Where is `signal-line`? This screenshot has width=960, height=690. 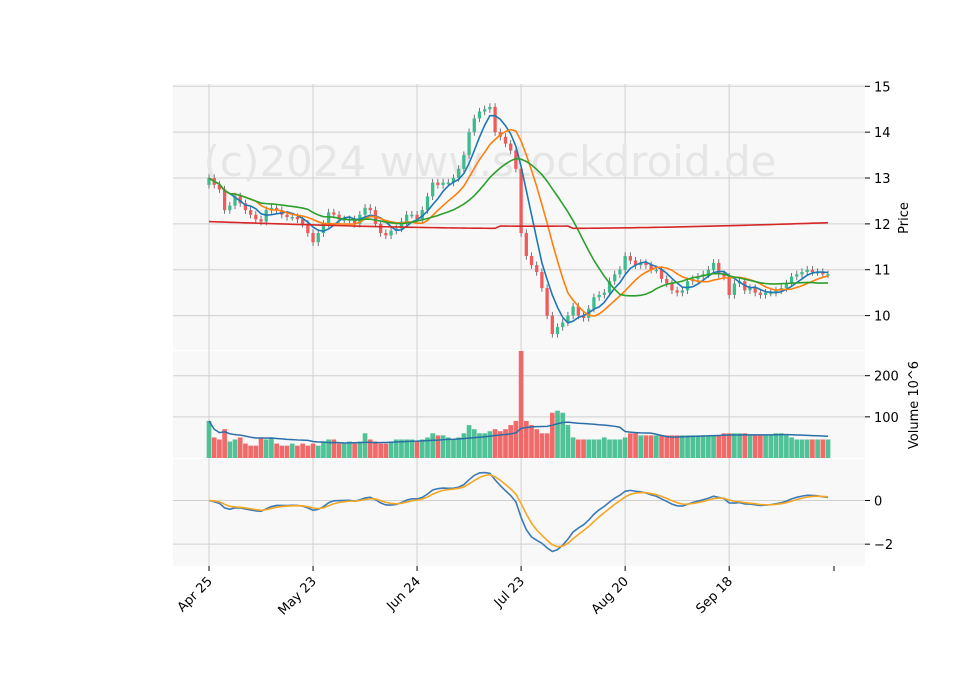 signal-line is located at coordinates (518, 510).